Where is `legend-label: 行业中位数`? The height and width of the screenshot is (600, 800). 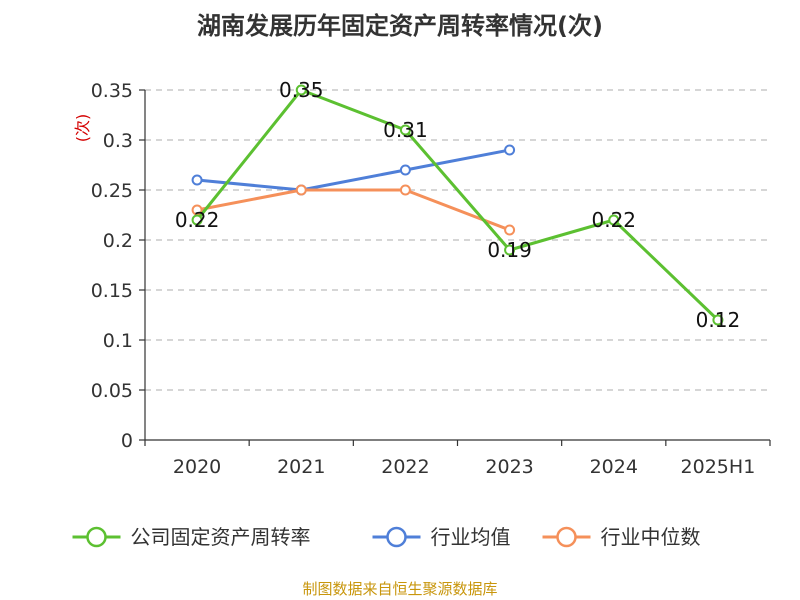
legend-label: 行业中位数 is located at coordinates (651, 537).